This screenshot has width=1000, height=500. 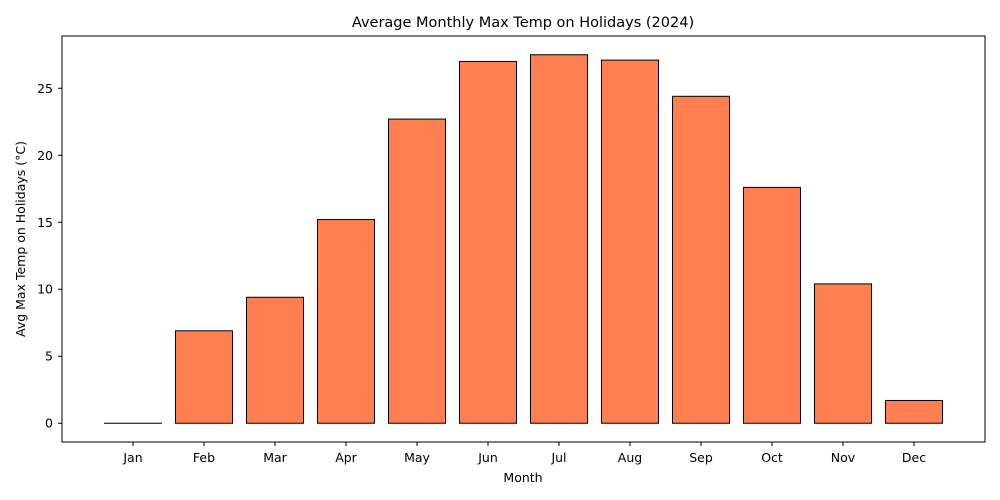 I want to click on x-tick-label-oct: Oct, so click(x=772, y=457).